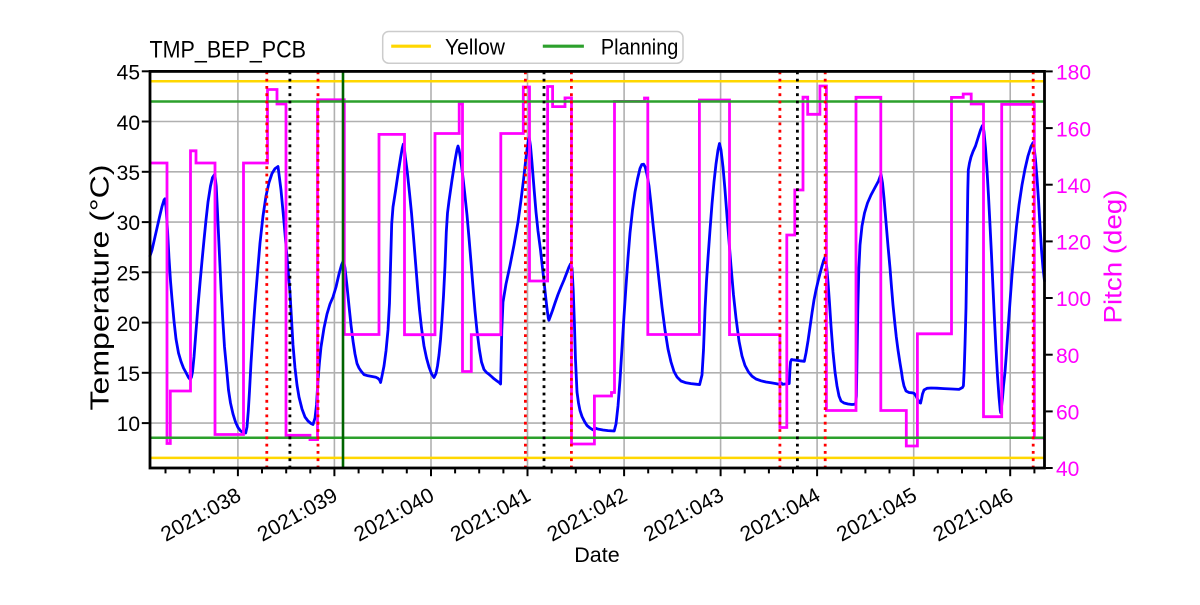  Describe the element at coordinates (596, 555) in the screenshot. I see `svg-text: Date` at that location.